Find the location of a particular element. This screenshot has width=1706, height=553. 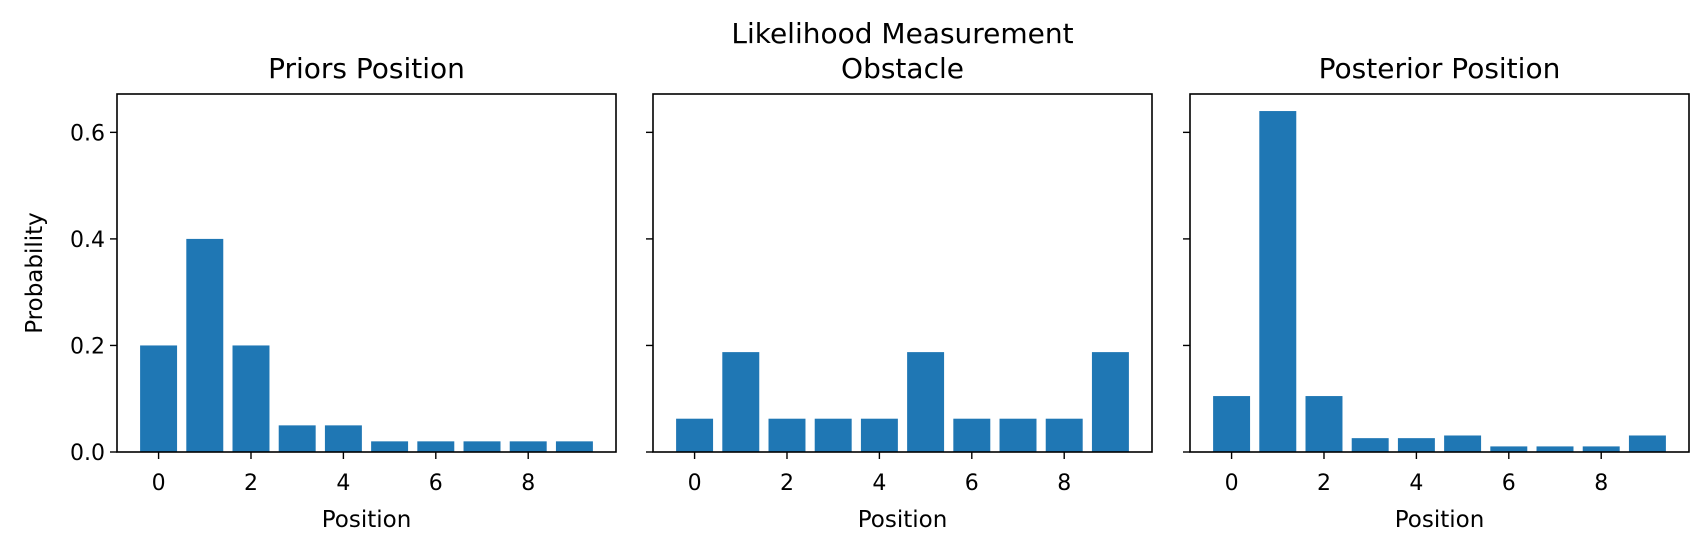

subplot-title: Likelihood Measurement is located at coordinates (902, 33).